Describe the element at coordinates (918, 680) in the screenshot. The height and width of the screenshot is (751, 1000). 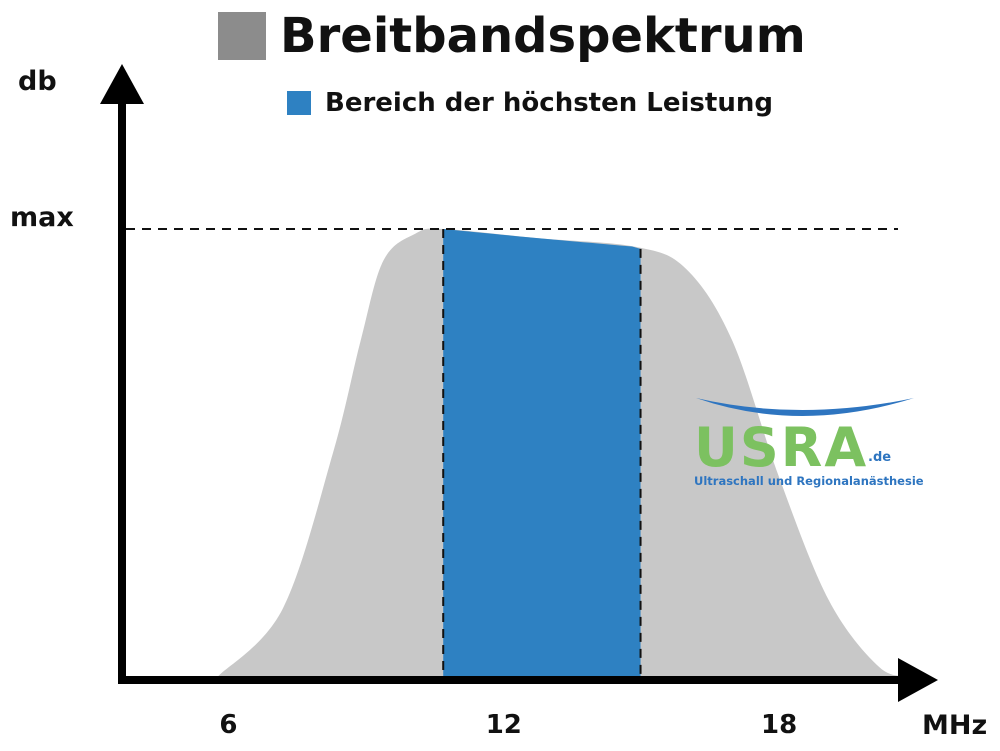
I see `x-axis-arrowhead` at that location.